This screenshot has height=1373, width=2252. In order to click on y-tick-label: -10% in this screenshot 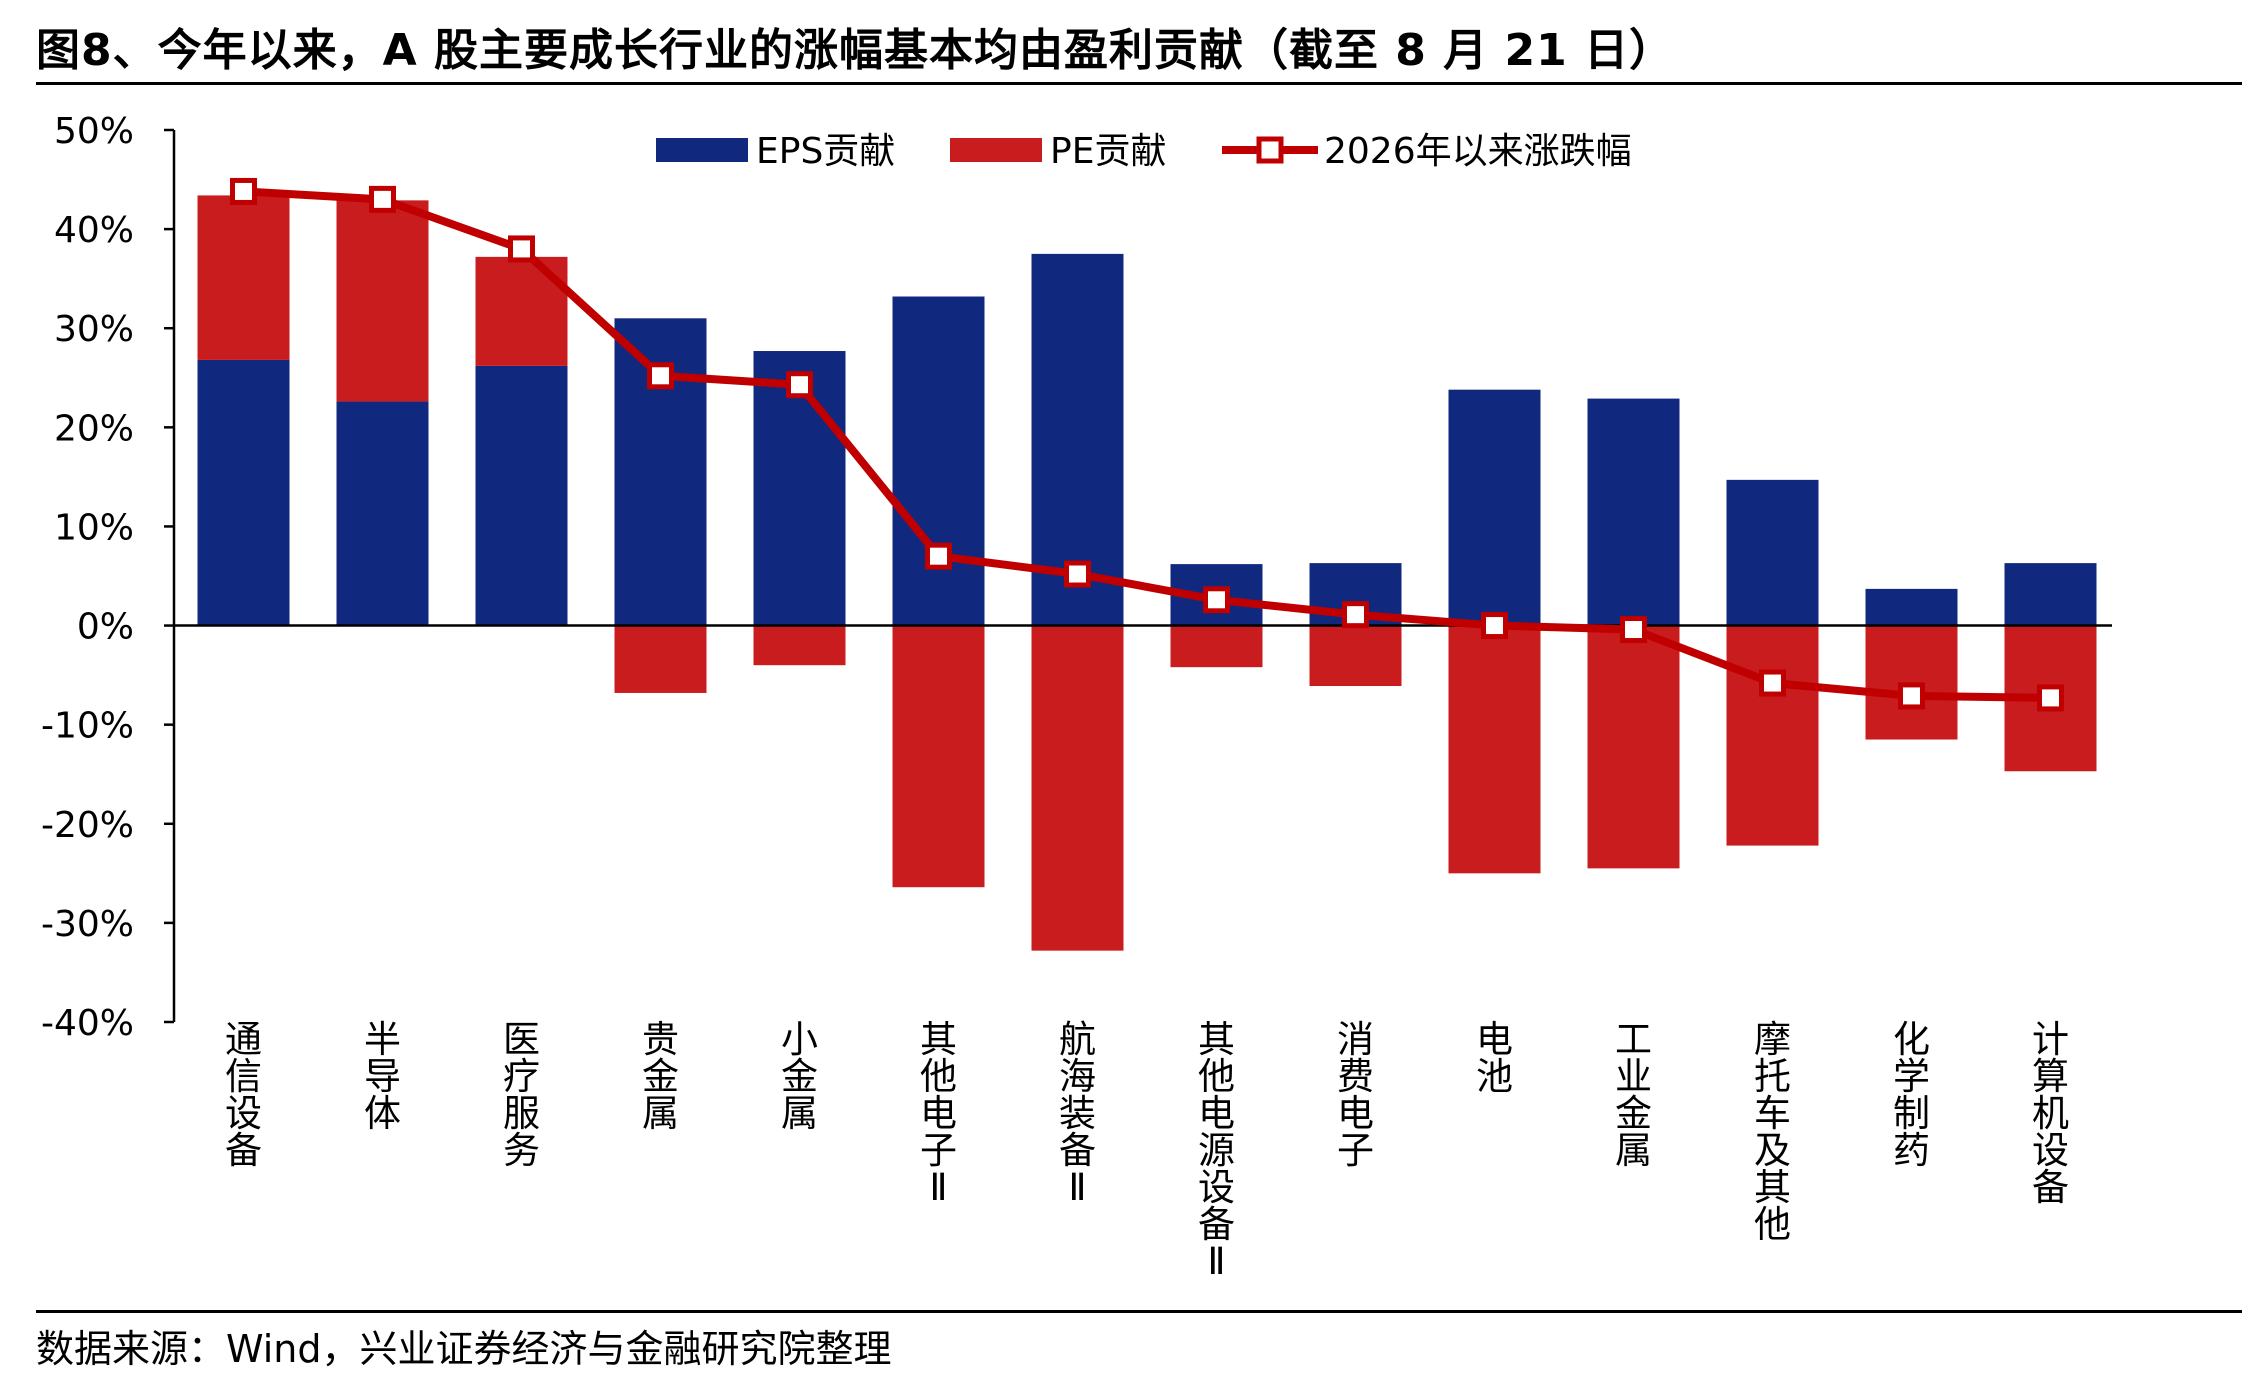, I will do `click(87, 726)`.